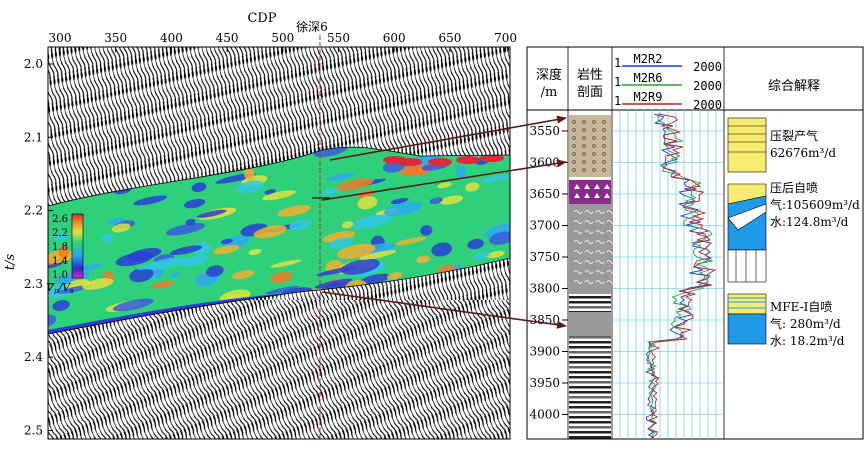 The image size is (865, 451). What do you see at coordinates (801, 307) in the screenshot?
I see `interpretation-text: MFE-I自喷` at bounding box center [801, 307].